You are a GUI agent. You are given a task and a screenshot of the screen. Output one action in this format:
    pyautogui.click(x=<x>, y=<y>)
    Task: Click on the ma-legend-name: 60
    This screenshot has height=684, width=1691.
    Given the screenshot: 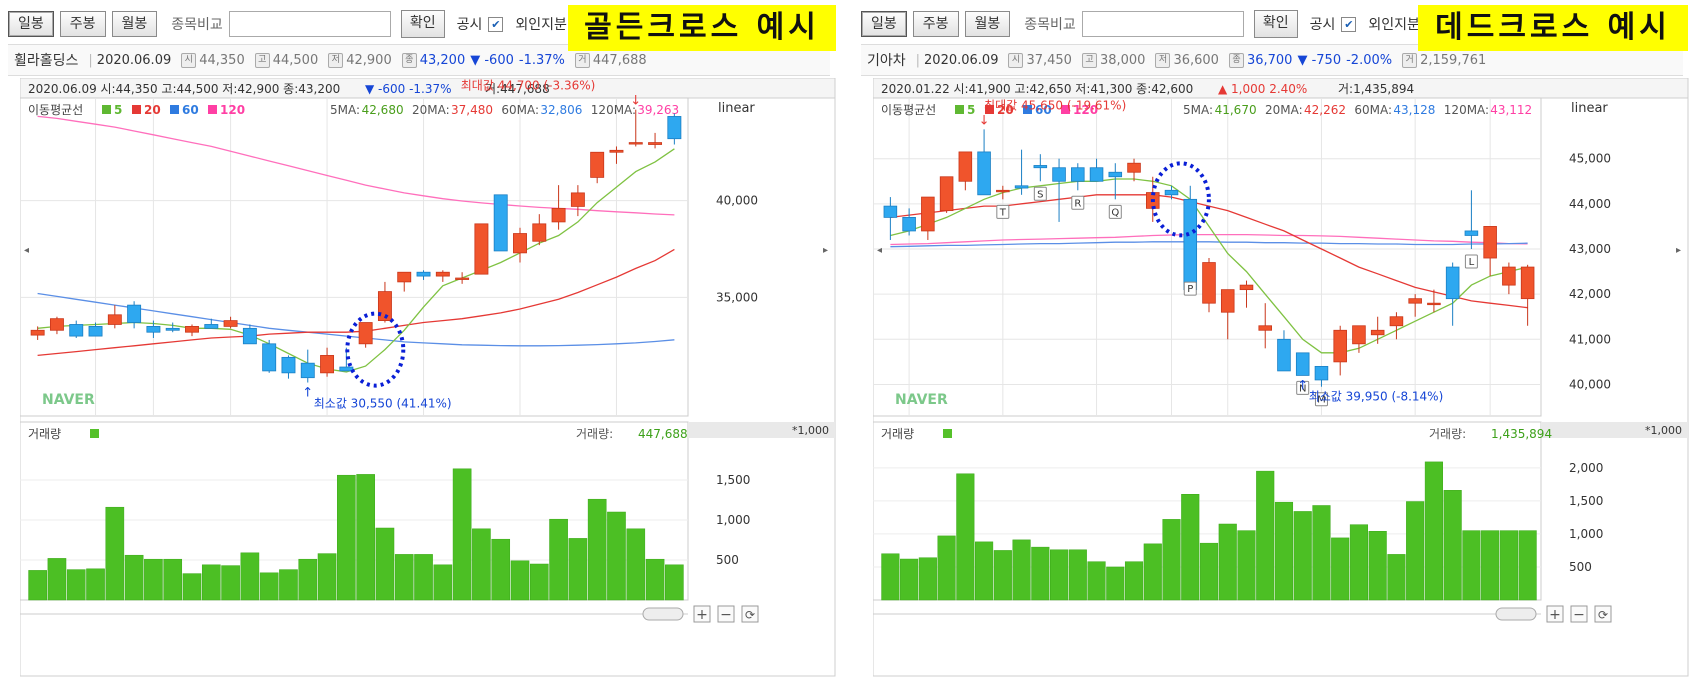 What is the action you would take?
    pyautogui.click(x=1043, y=110)
    